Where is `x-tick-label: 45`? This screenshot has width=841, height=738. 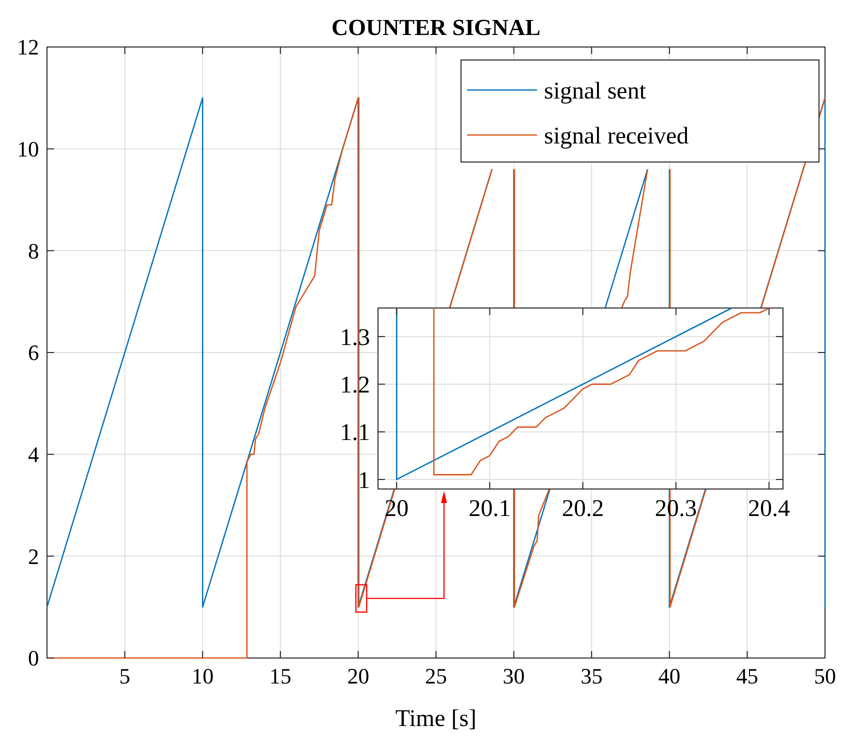 x-tick-label: 45 is located at coordinates (747, 676).